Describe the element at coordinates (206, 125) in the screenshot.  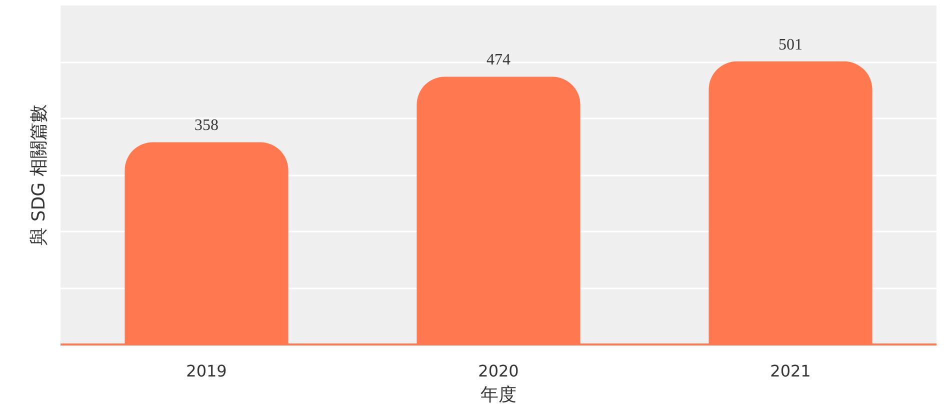
I see `data-label: 358` at that location.